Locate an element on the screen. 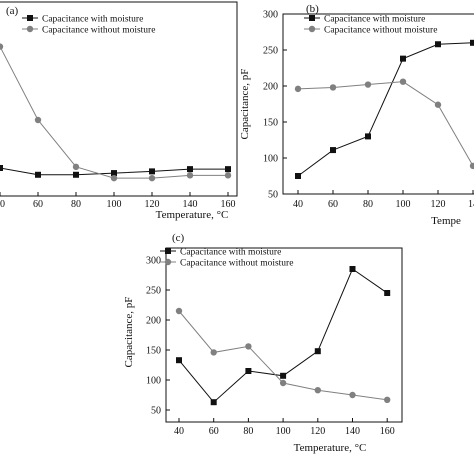 This screenshot has width=474, height=474. panel-letter: (c) is located at coordinates (178, 238).